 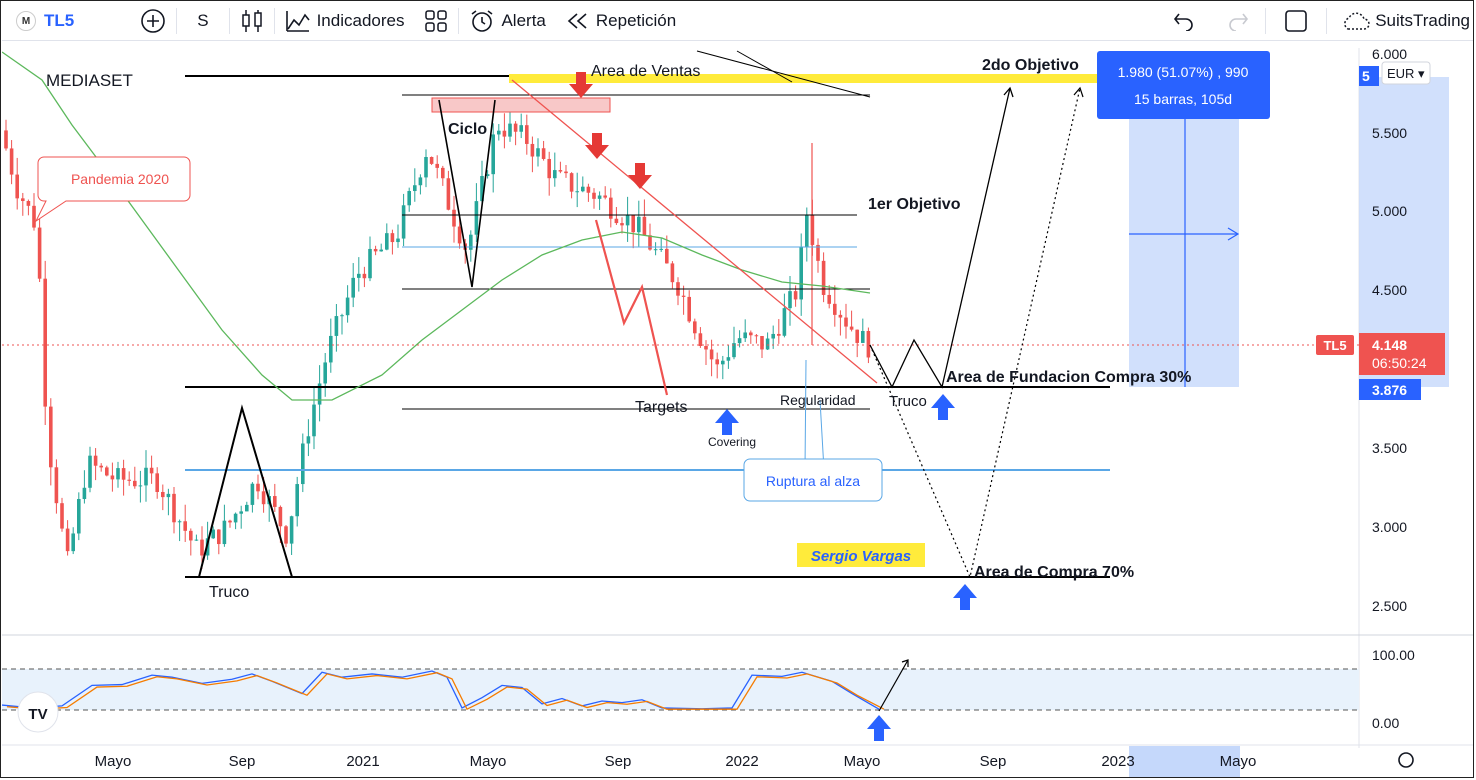 What do you see at coordinates (1406, 760) in the screenshot?
I see `gear-icon` at bounding box center [1406, 760].